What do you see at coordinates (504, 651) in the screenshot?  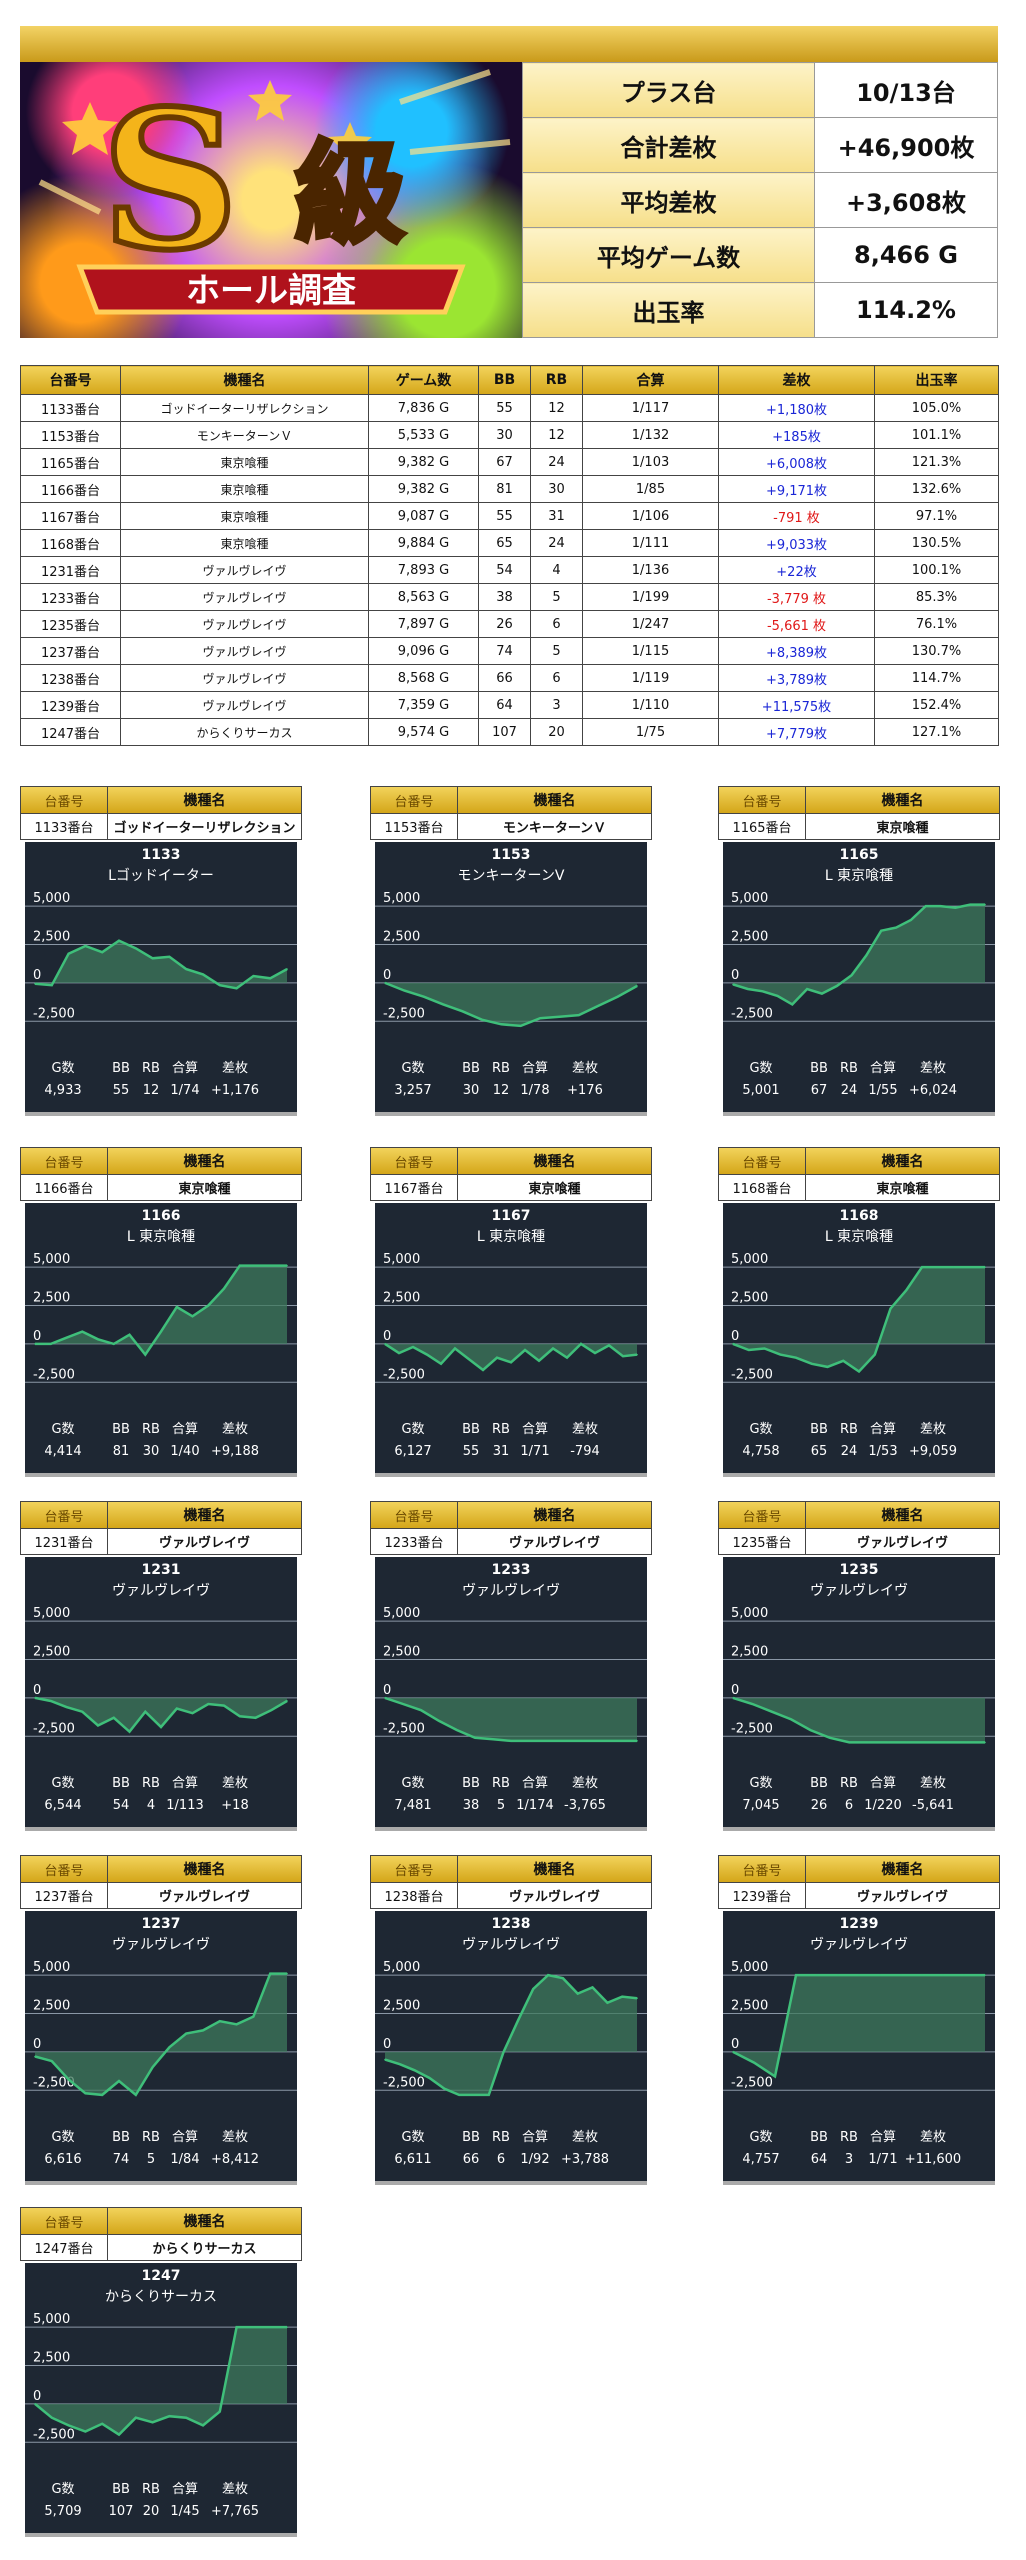 I see `table-cell: 74` at bounding box center [504, 651].